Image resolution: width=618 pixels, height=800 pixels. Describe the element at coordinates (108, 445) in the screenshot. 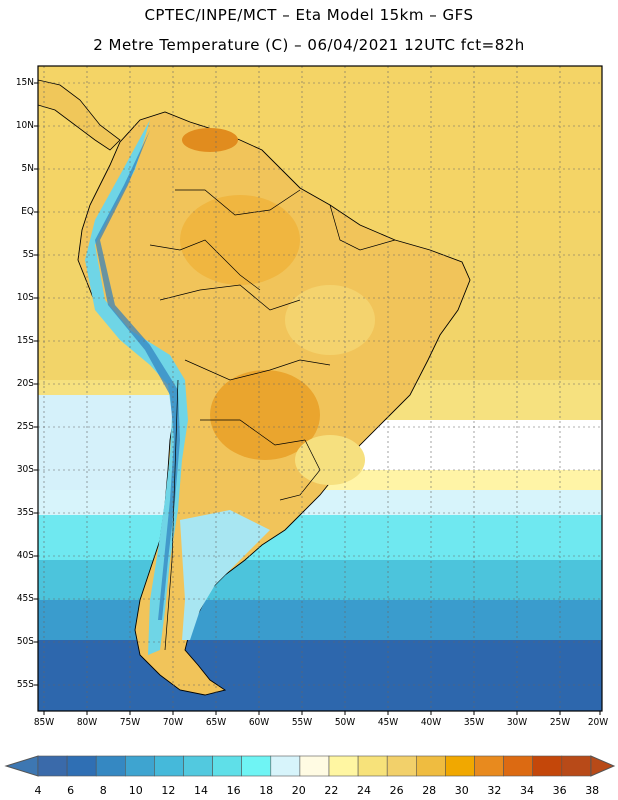

I see `ocean-band-cool` at that location.